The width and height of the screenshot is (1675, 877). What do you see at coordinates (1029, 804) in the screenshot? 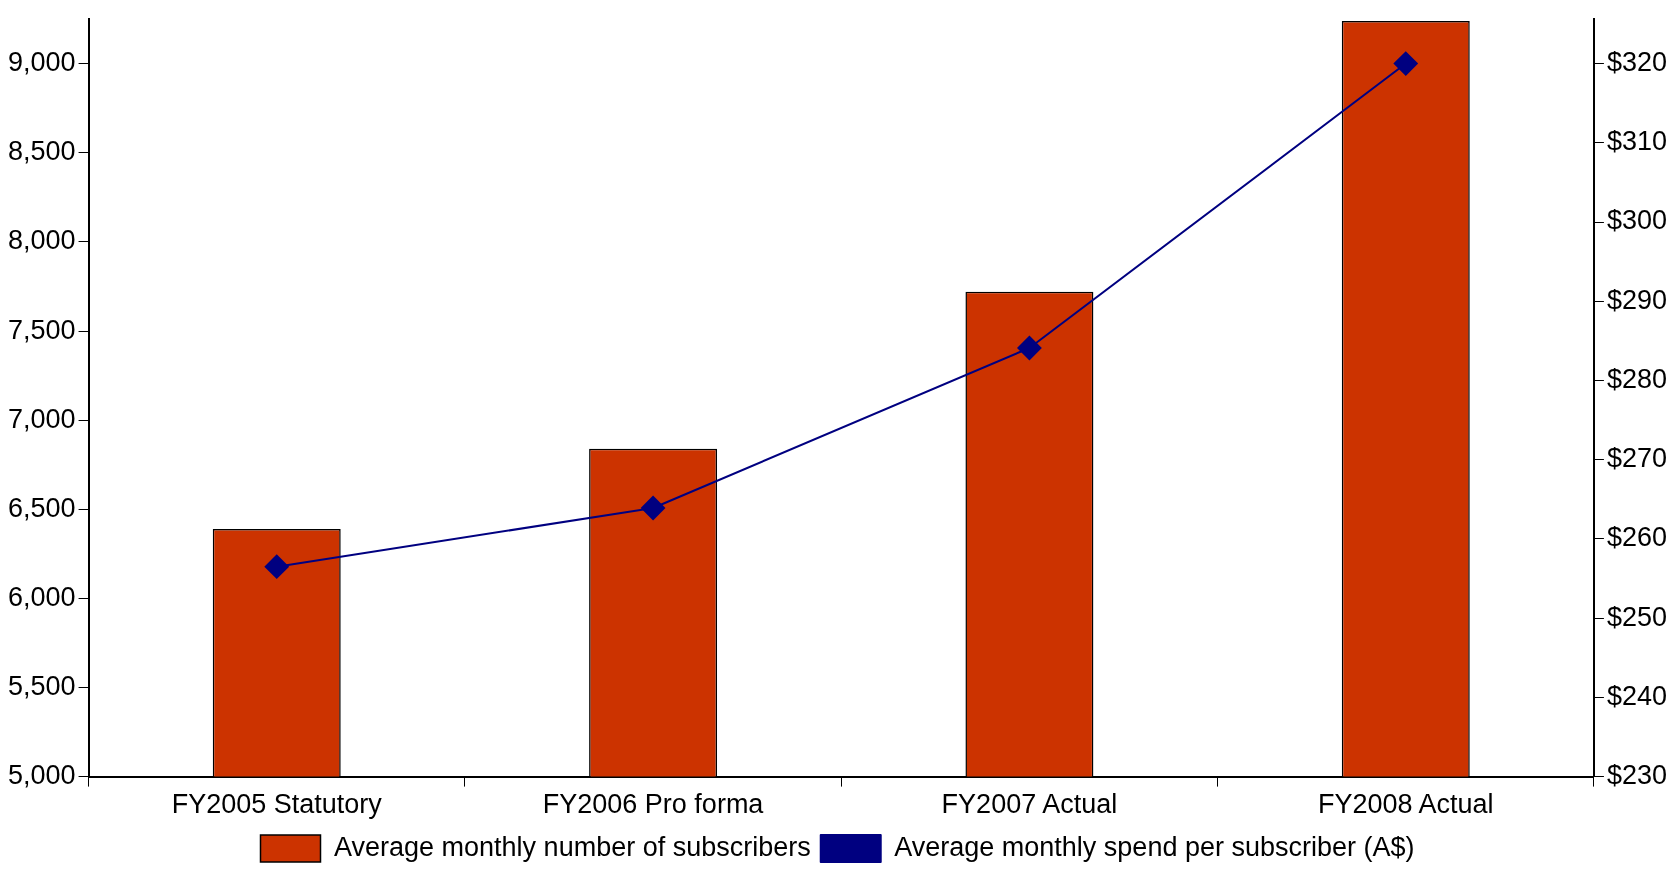
I see `x-tick-label: FY2007 Actual` at bounding box center [1029, 804].